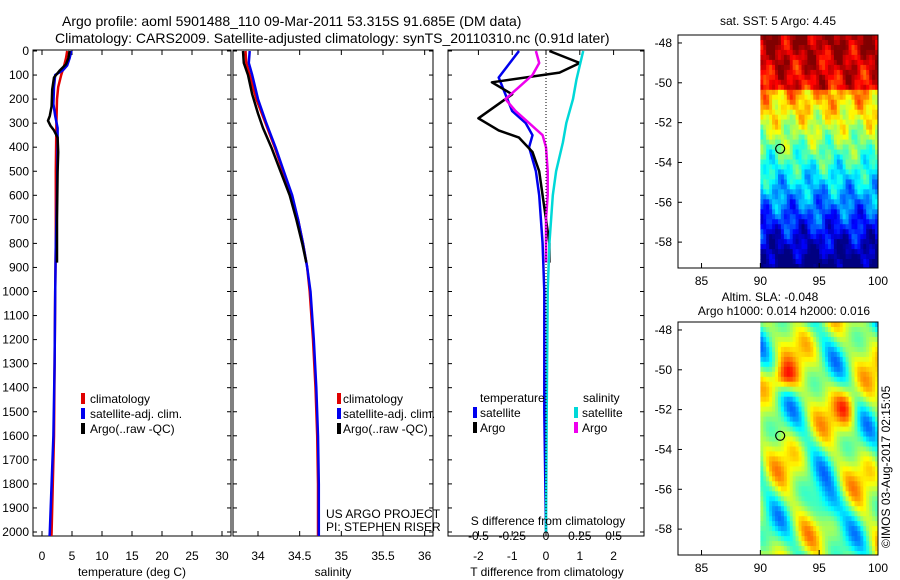  Describe the element at coordinates (19, 99) in the screenshot. I see `depth-tick-label: 200` at that location.